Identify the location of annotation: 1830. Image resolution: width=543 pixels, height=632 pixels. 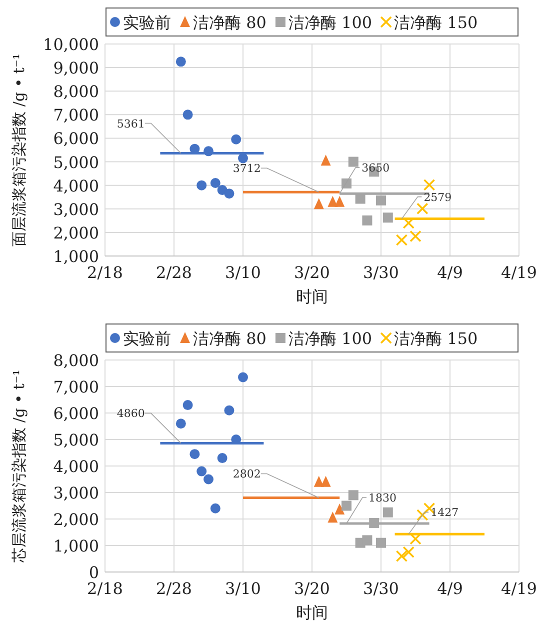
(382, 498).